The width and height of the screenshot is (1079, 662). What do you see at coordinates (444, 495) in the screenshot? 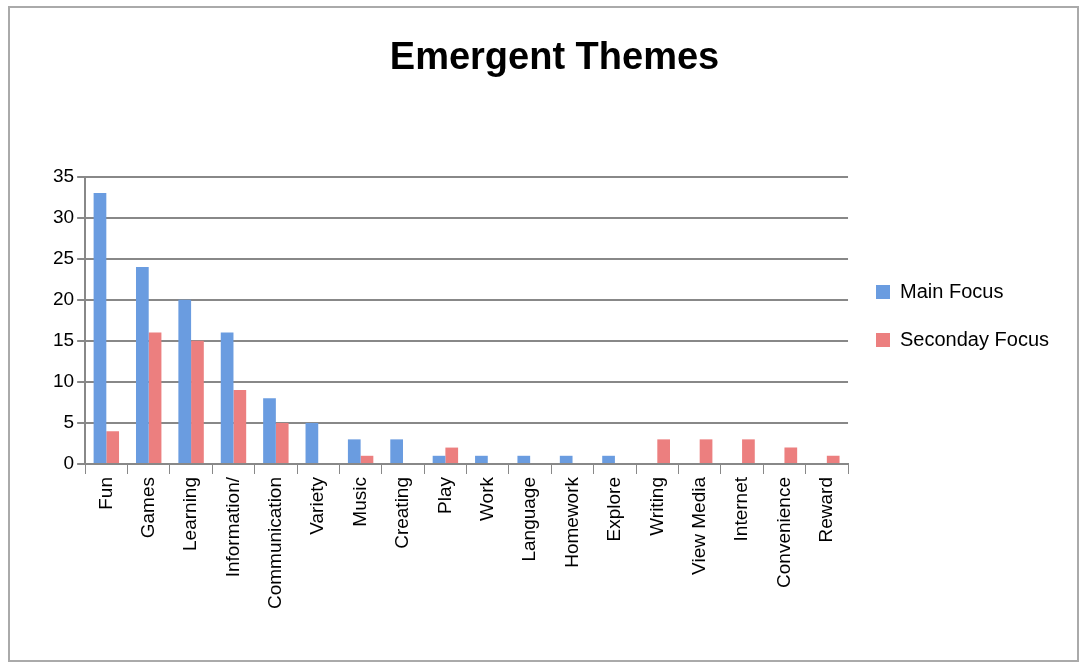
I see `x-tick-label: Play` at bounding box center [444, 495].